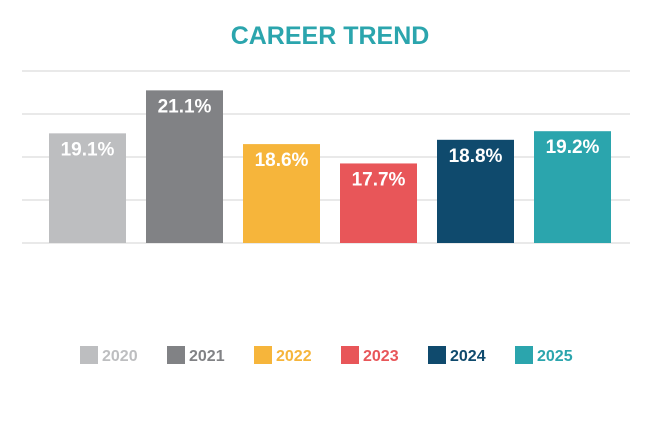 Image resolution: width=660 pixels, height=424 pixels. I want to click on bar-value-label: 19.1%, so click(88, 149).